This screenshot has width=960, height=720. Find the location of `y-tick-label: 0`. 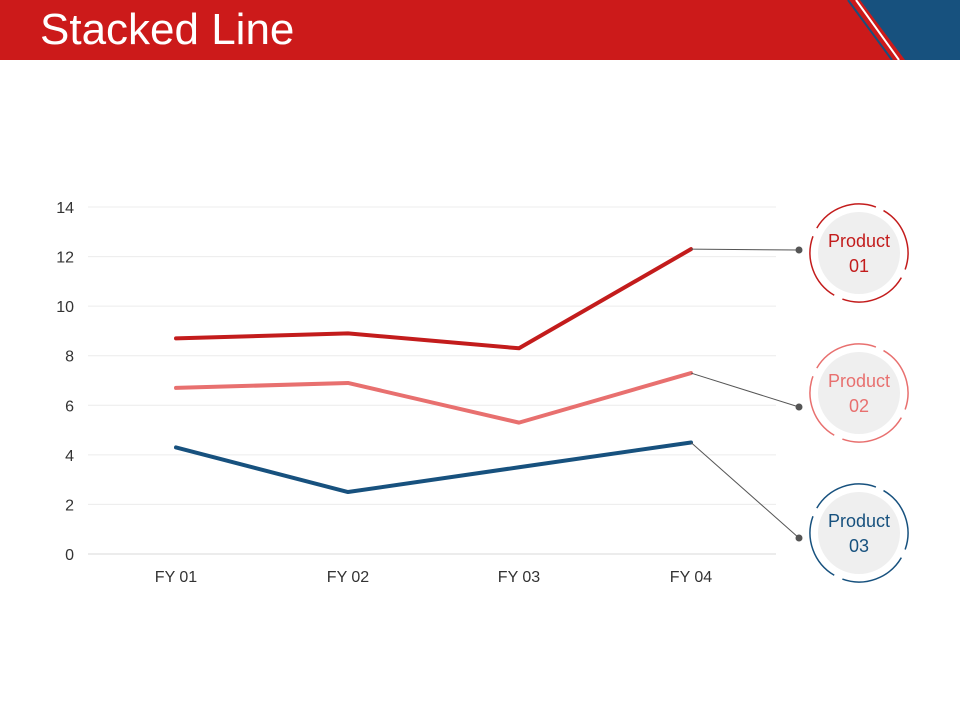

y-tick-label: 0 is located at coordinates (69, 555).